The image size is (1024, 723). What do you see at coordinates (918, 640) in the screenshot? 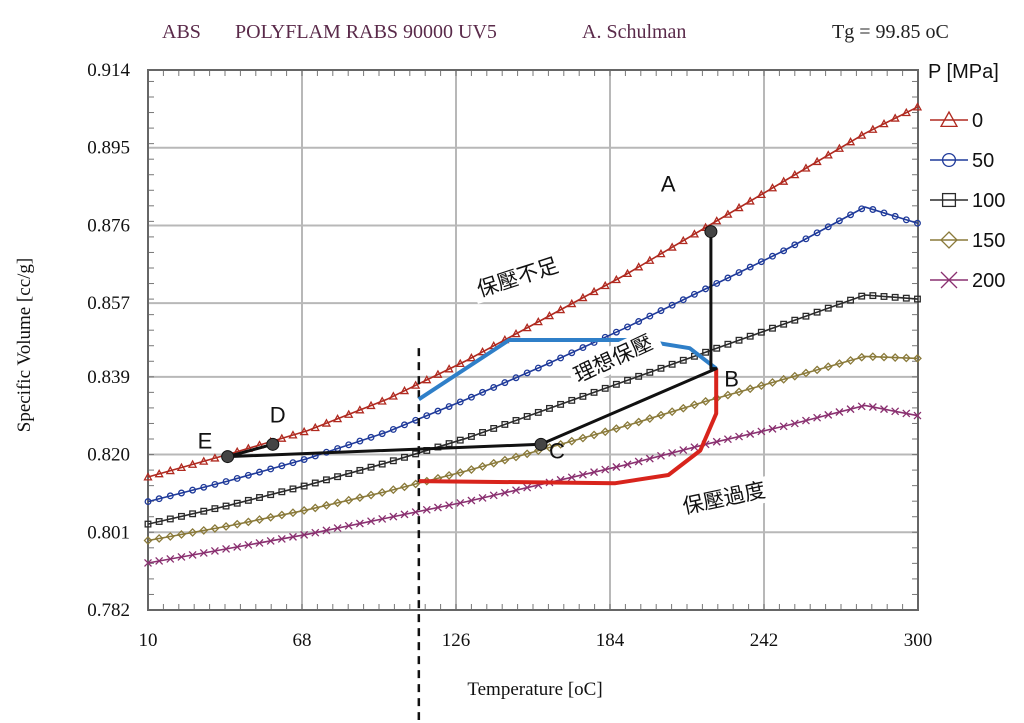
I see `x-tick-label: 300` at bounding box center [918, 640].